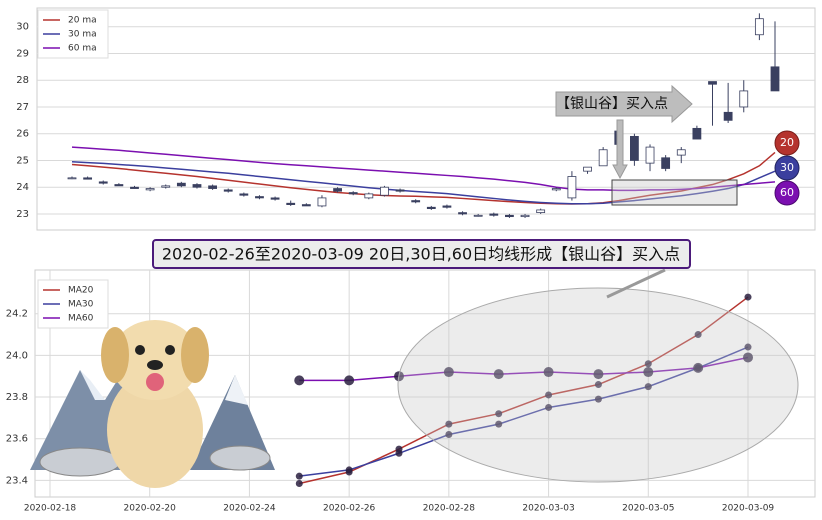  What do you see at coordinates (648, 509) in the screenshot?
I see `x-tick-label: 2020-03-05` at bounding box center [648, 509].